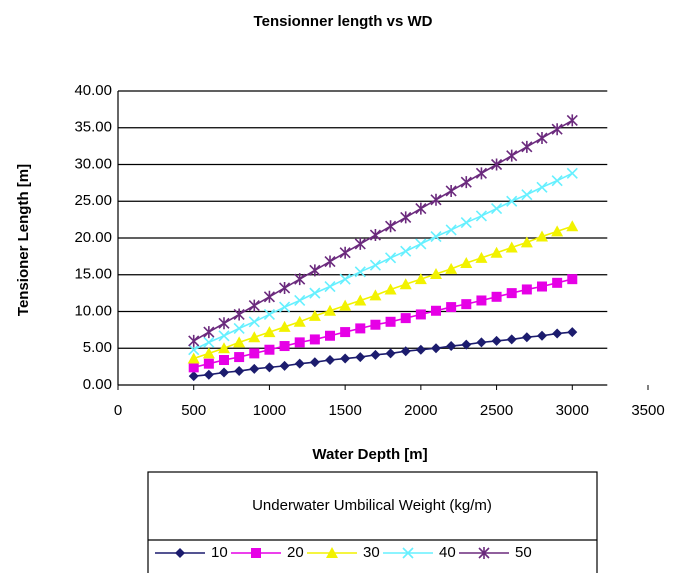  Describe the element at coordinates (93, 163) in the screenshot. I see `y-tick-label: 30.00` at that location.